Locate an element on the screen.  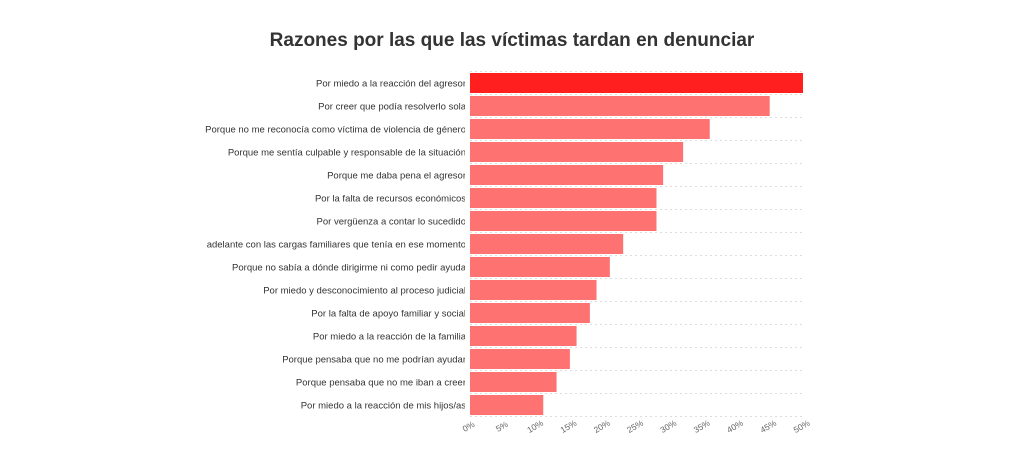
category-label: Por la falta de apoyo familiar y social is located at coordinates (388, 314).